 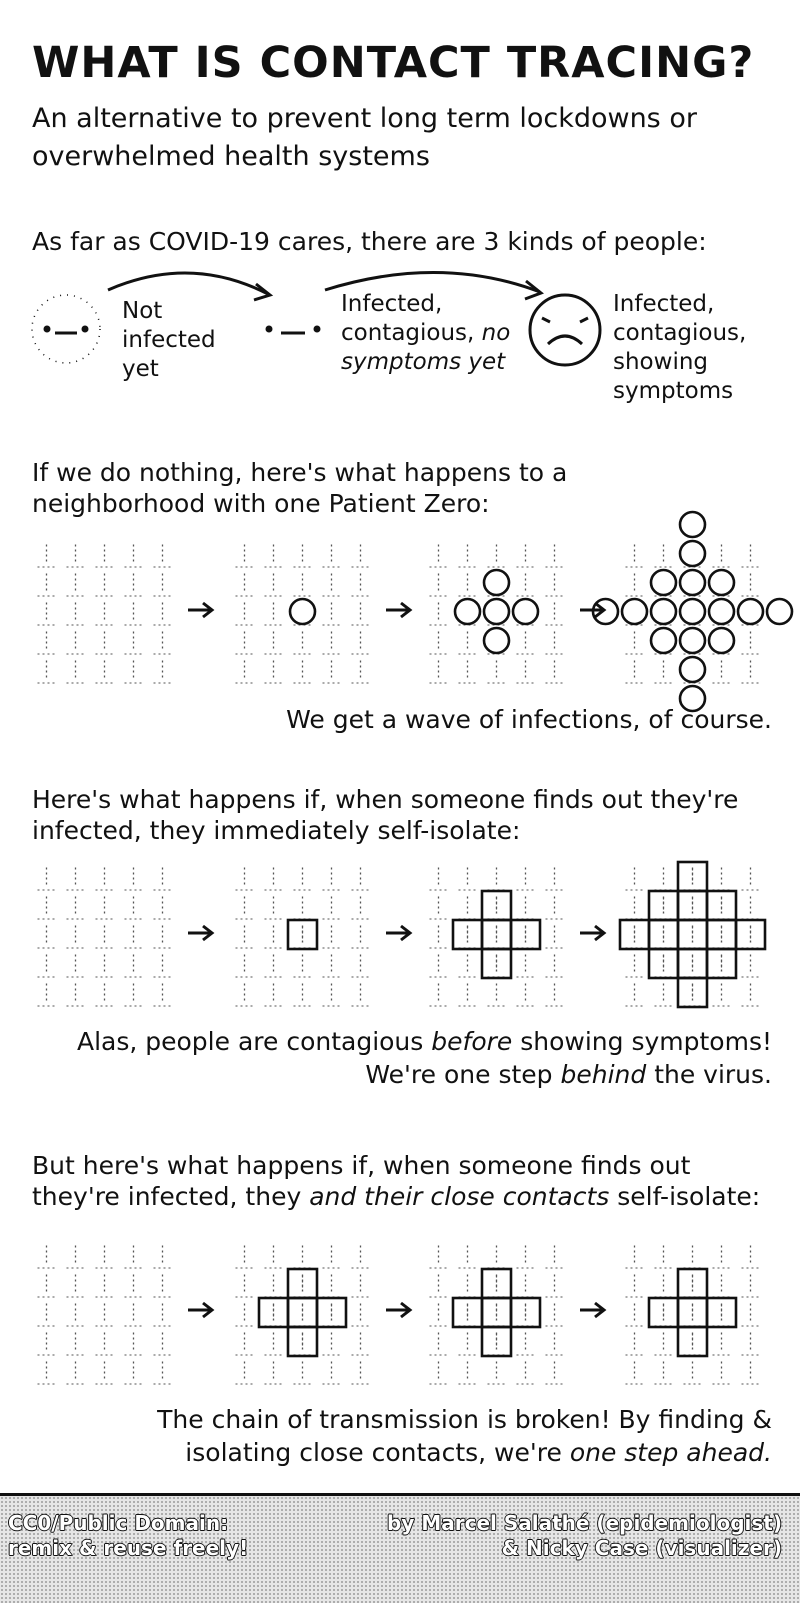 I want to click on grid-3-step3, so click(x=692, y=1315).